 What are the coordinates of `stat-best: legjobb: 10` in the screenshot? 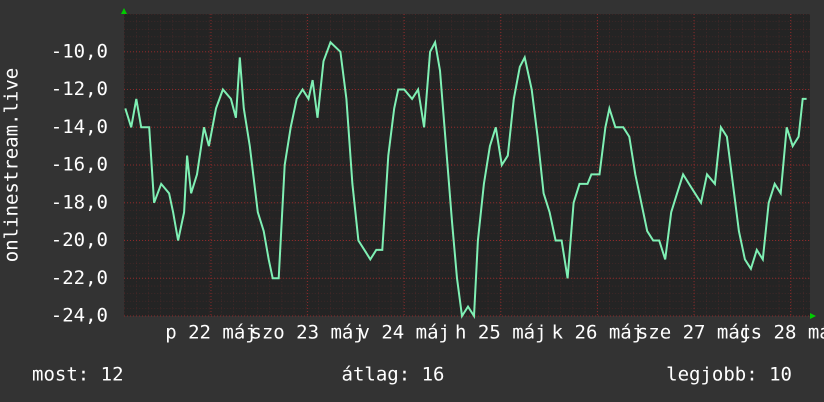 It's located at (729, 375).